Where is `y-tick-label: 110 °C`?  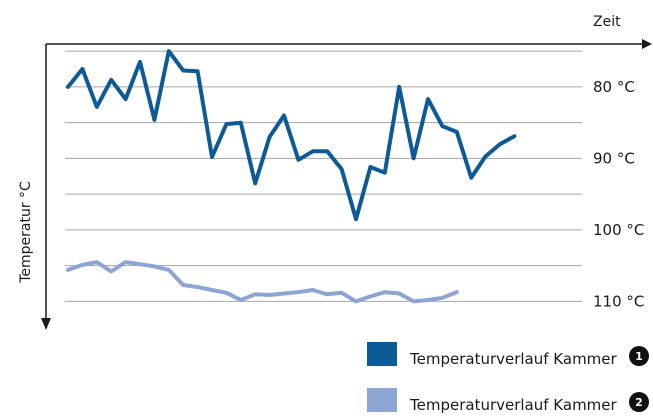 y-tick-label: 110 °C is located at coordinates (618, 301).